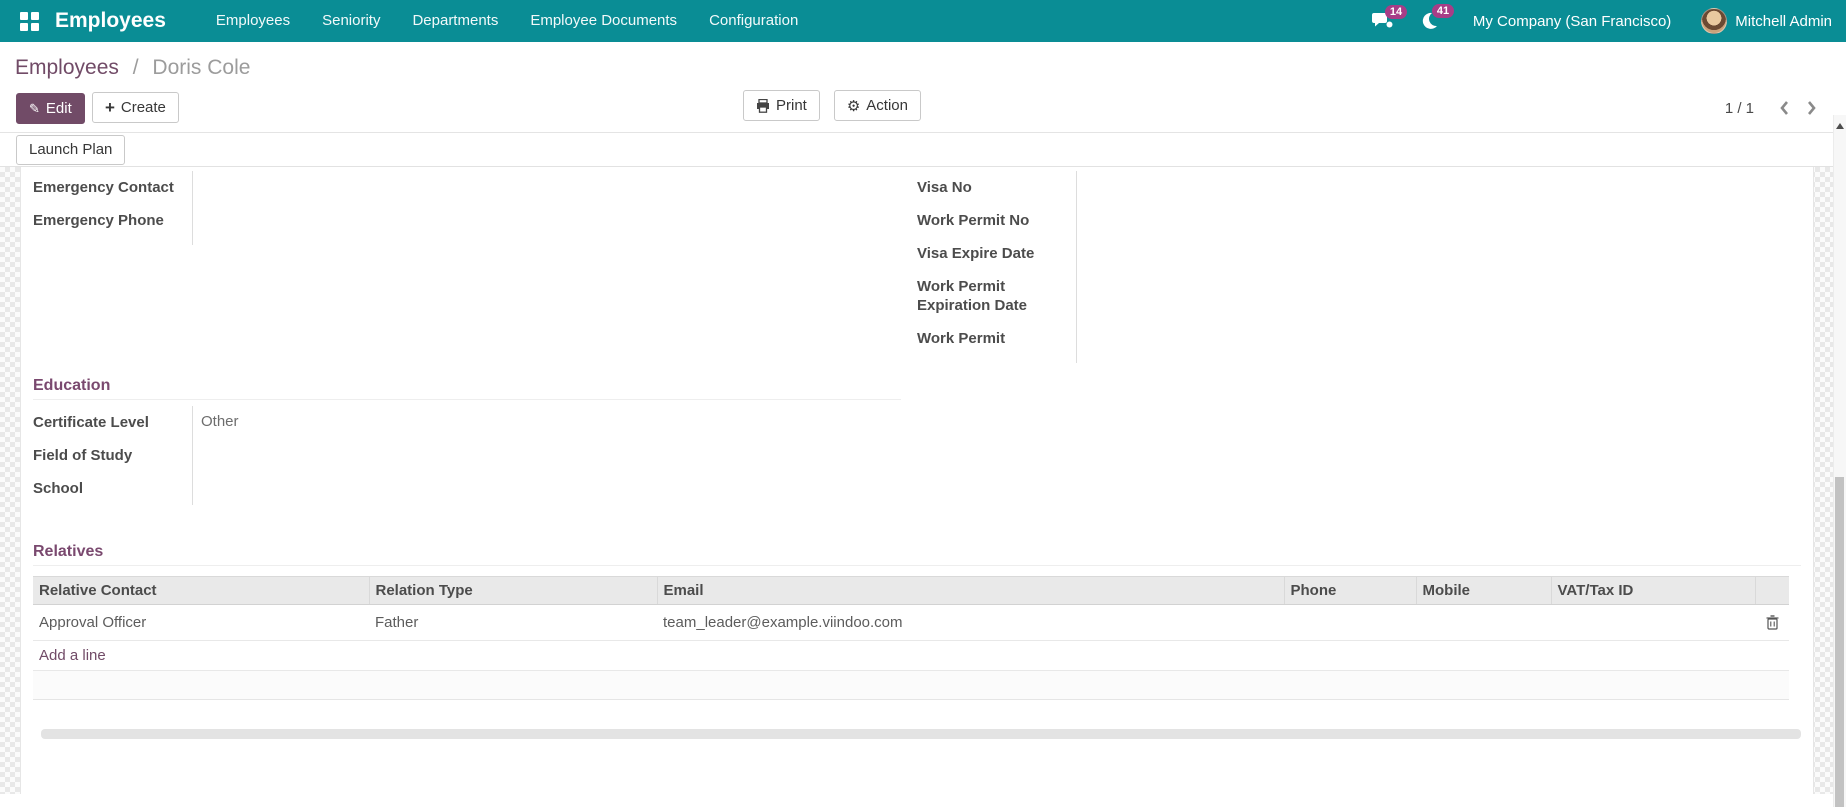 The height and width of the screenshot is (807, 1846). Describe the element at coordinates (1436, 296) in the screenshot. I see `field-value-work-permit-expiration-date` at that location.